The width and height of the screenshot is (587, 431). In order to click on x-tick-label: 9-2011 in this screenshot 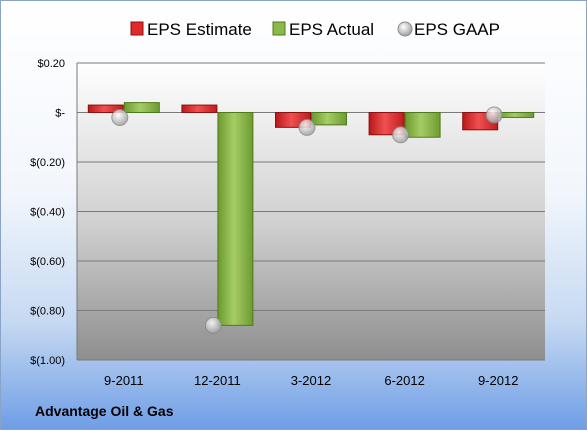, I will do `click(124, 380)`.